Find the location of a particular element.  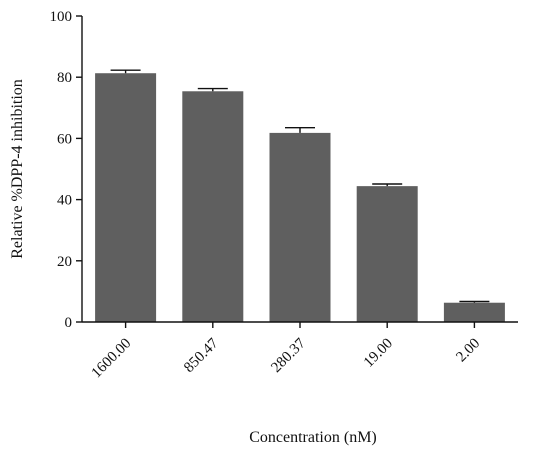

x-axis-title: Concentration (nM) is located at coordinates (313, 437).